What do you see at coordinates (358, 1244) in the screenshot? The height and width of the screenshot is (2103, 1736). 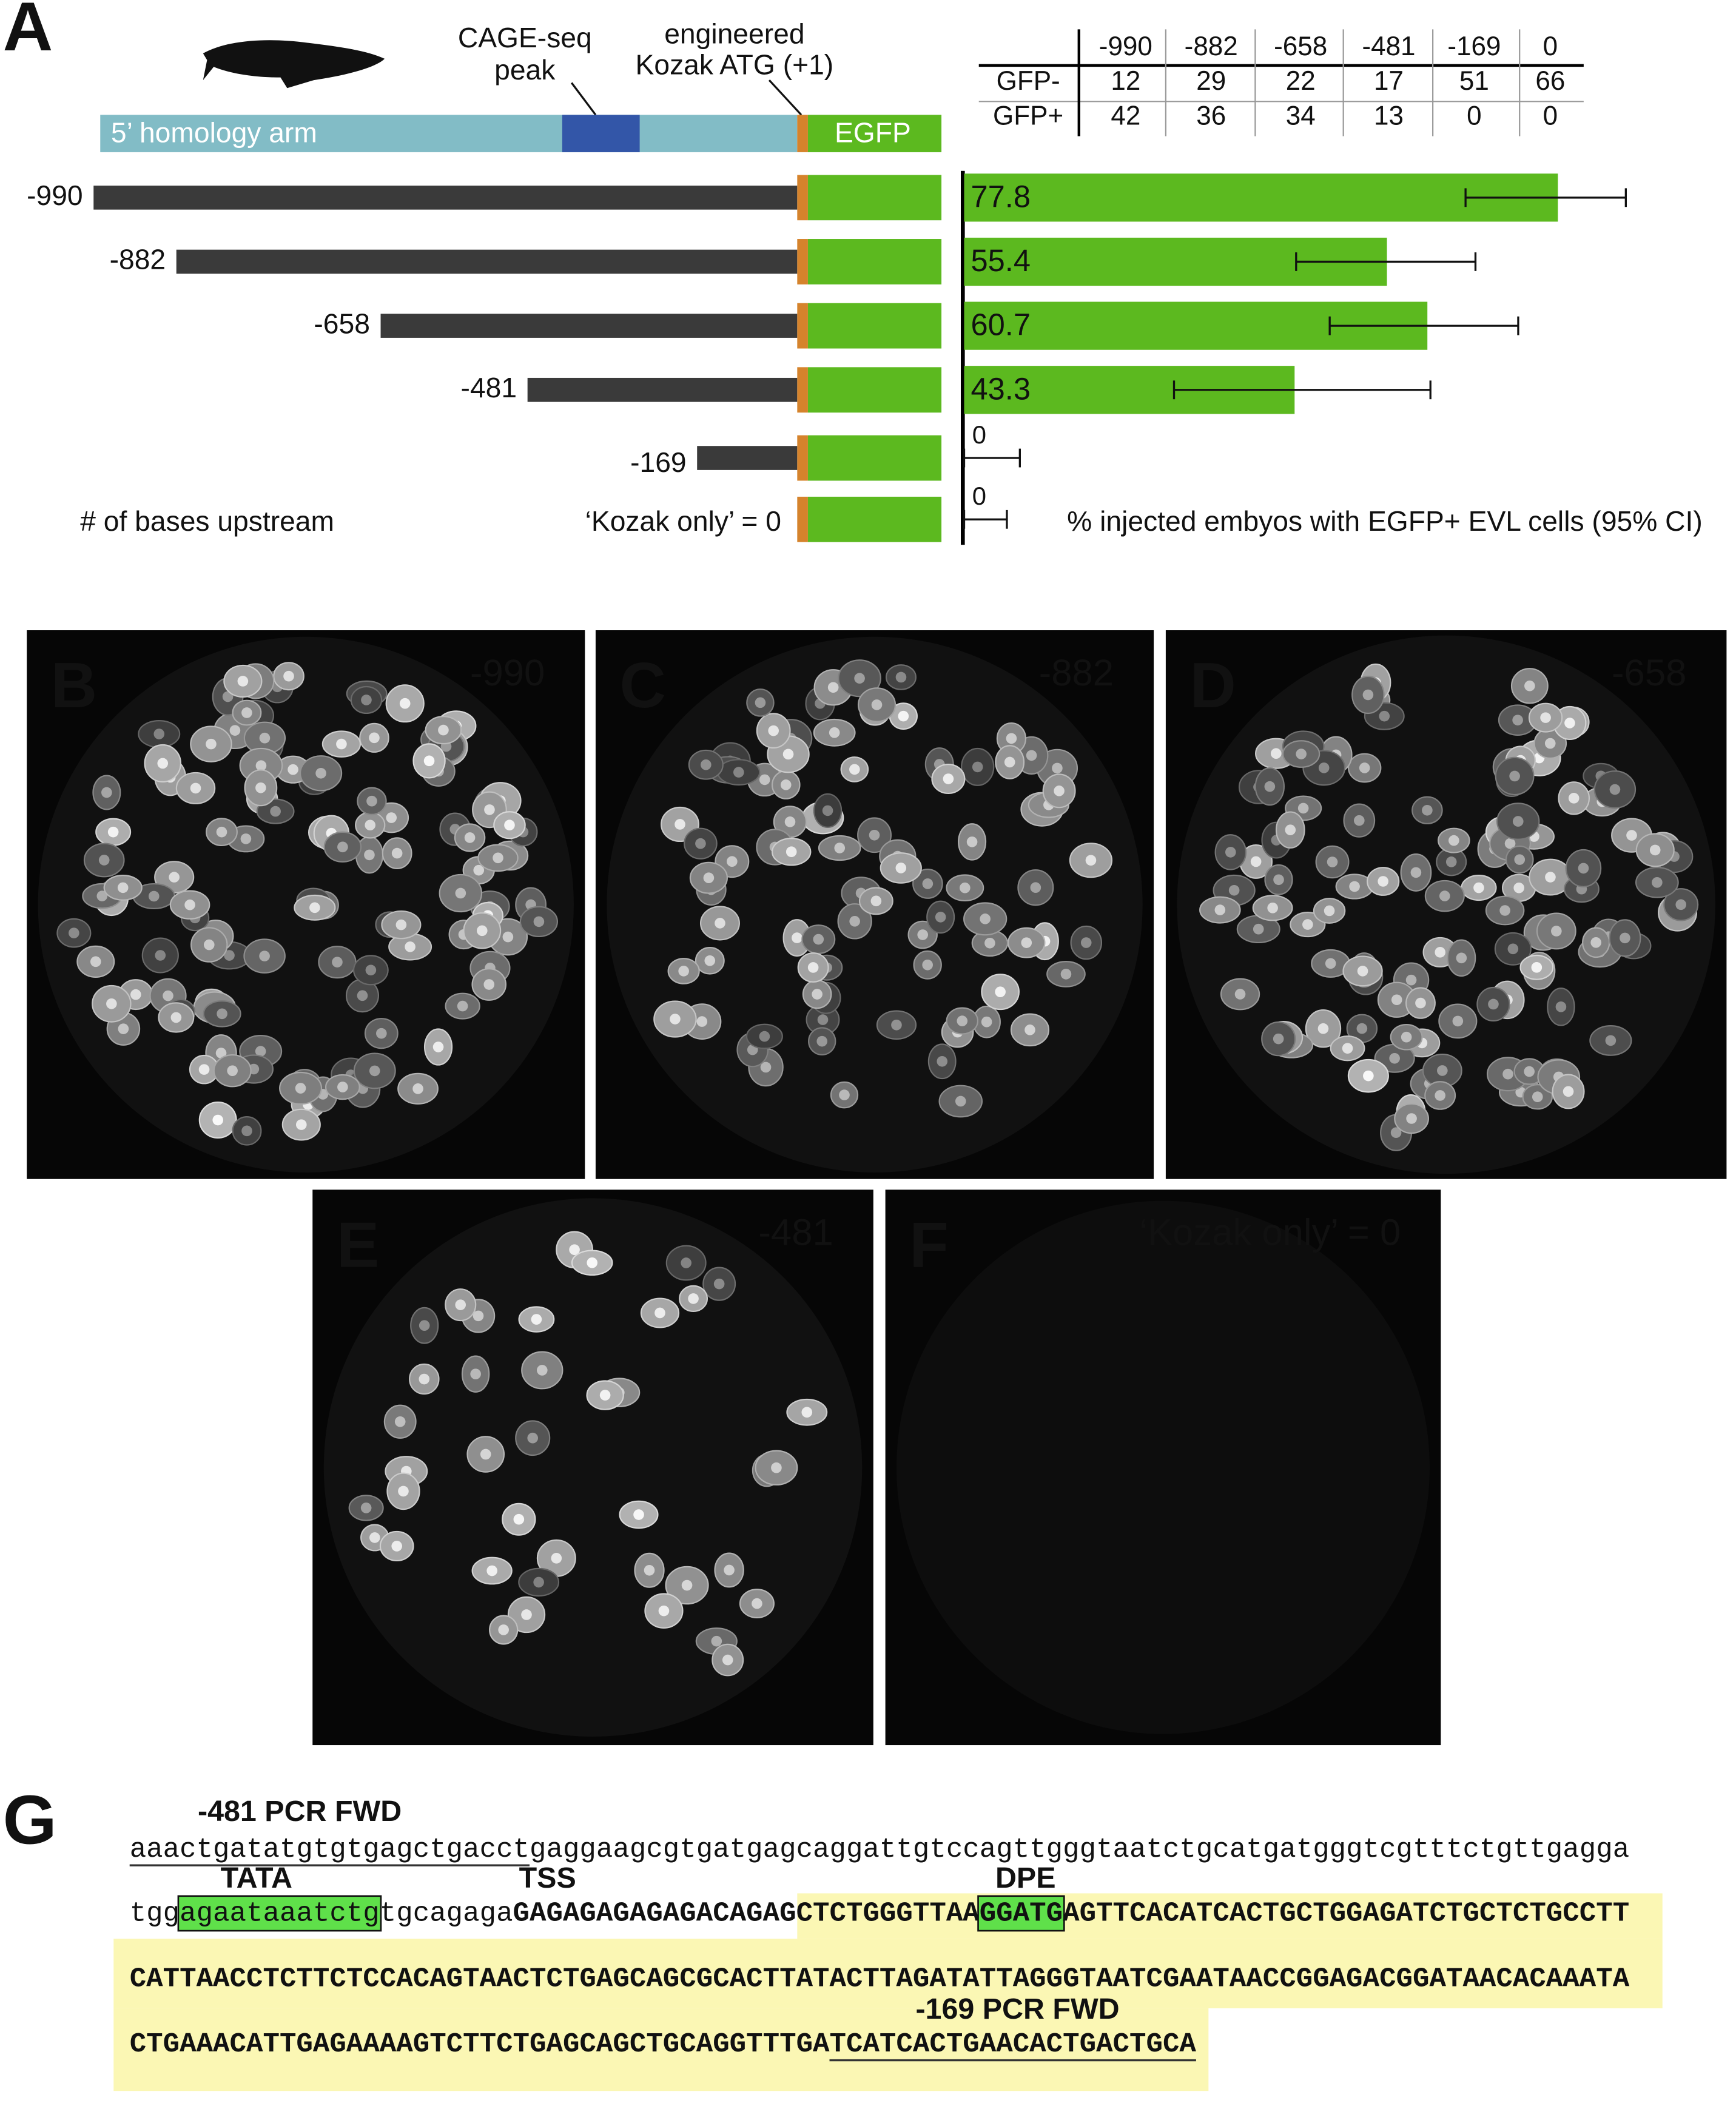 I see `panel-letter: E` at bounding box center [358, 1244].